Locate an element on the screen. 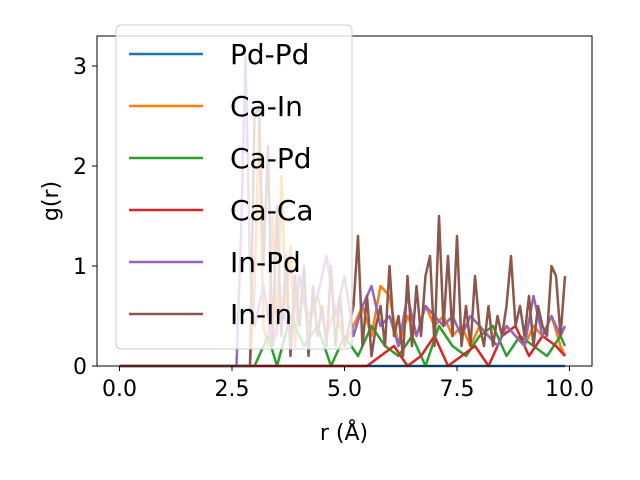 This screenshot has height=480, width=640. legend-label-ca-ca: Ca-Ca is located at coordinates (272, 210).